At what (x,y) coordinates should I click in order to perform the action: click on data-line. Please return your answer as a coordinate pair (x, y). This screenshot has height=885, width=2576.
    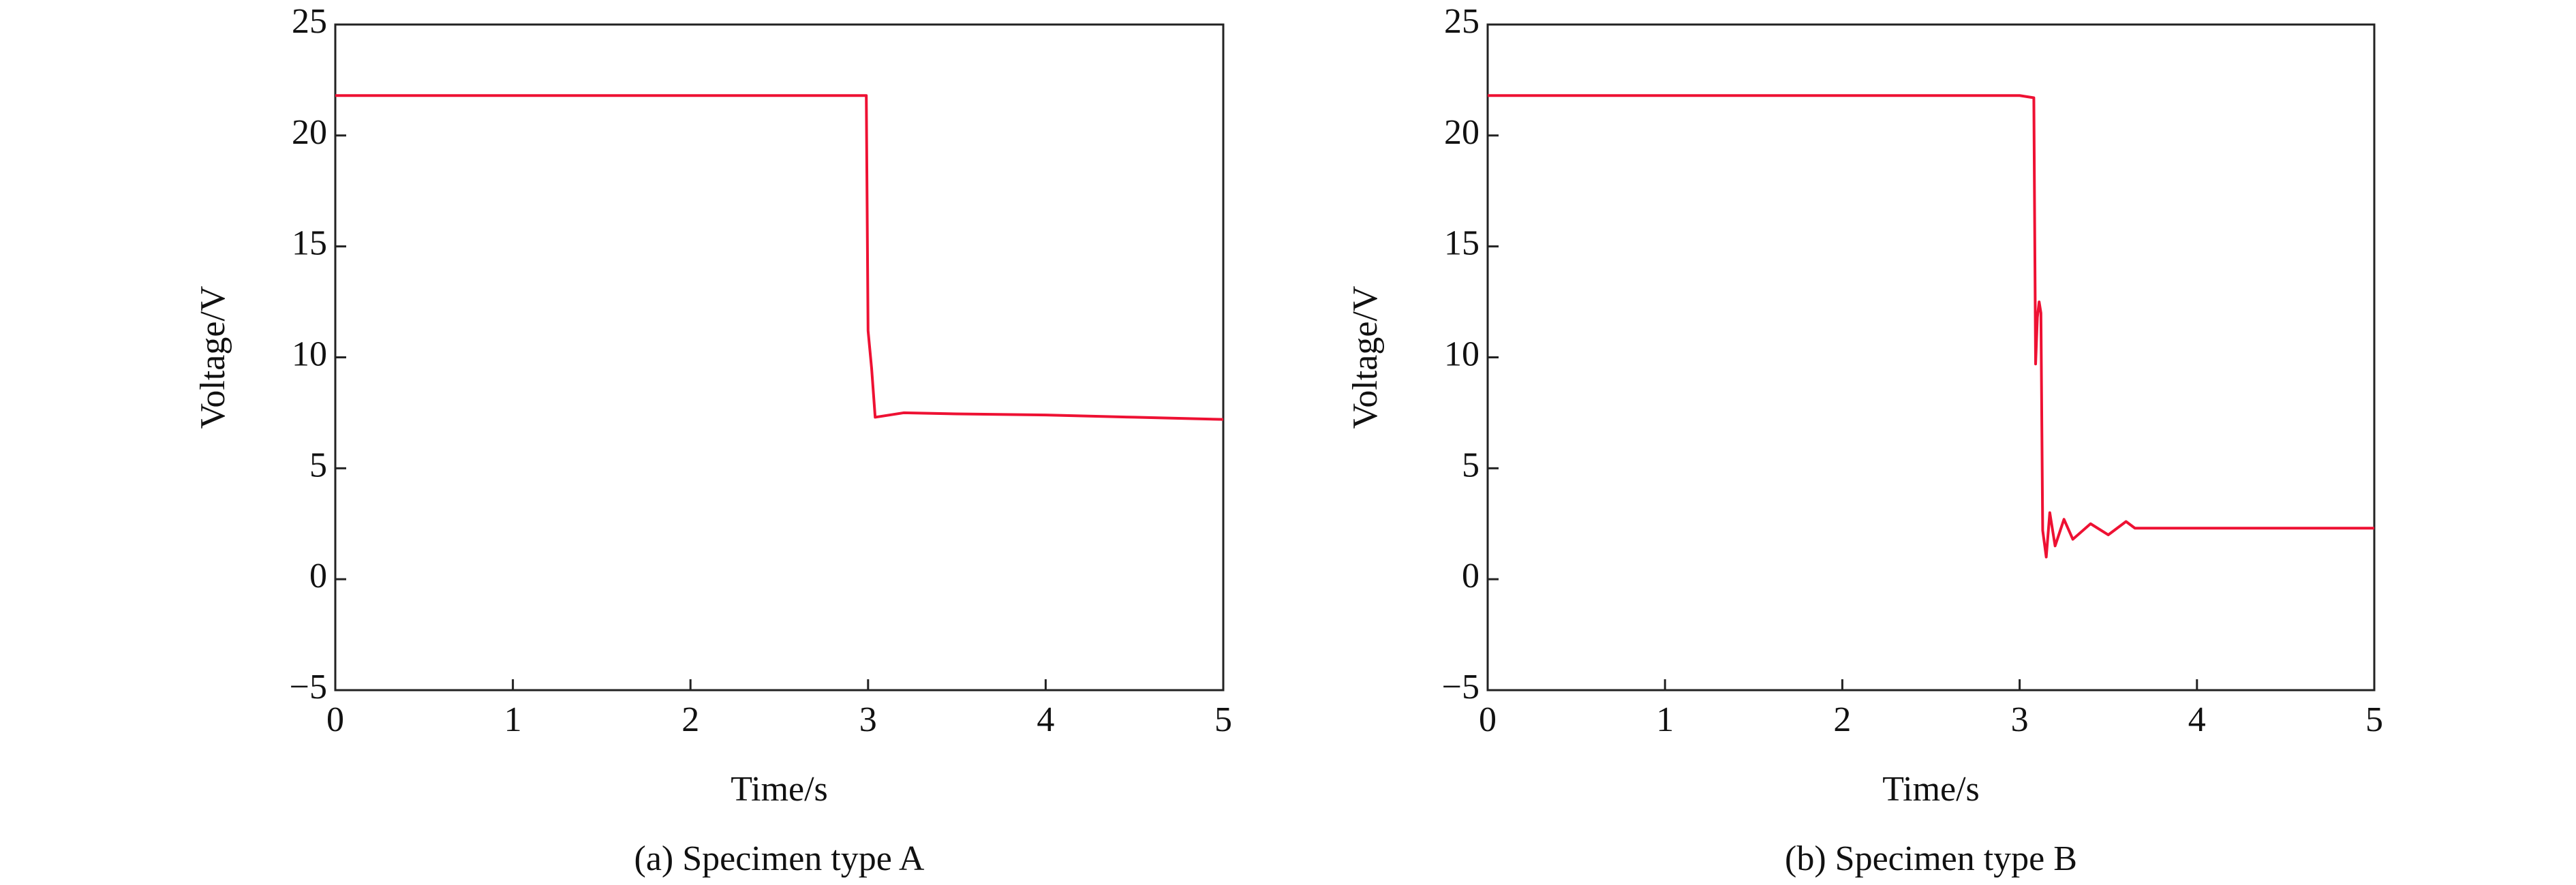
    Looking at the image, I should click on (779, 257).